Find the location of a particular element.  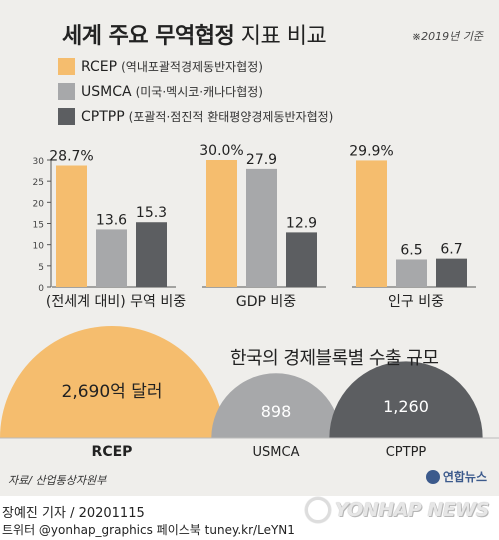

bar-trade-share-cptpp is located at coordinates (151, 254).